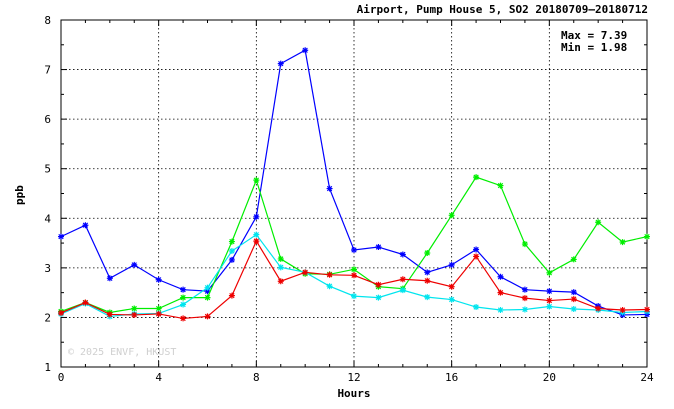 This screenshot has height=409, width=674. Describe the element at coordinates (122, 352) in the screenshot. I see `watermark: © 2025 ENVF, HKUST` at that location.